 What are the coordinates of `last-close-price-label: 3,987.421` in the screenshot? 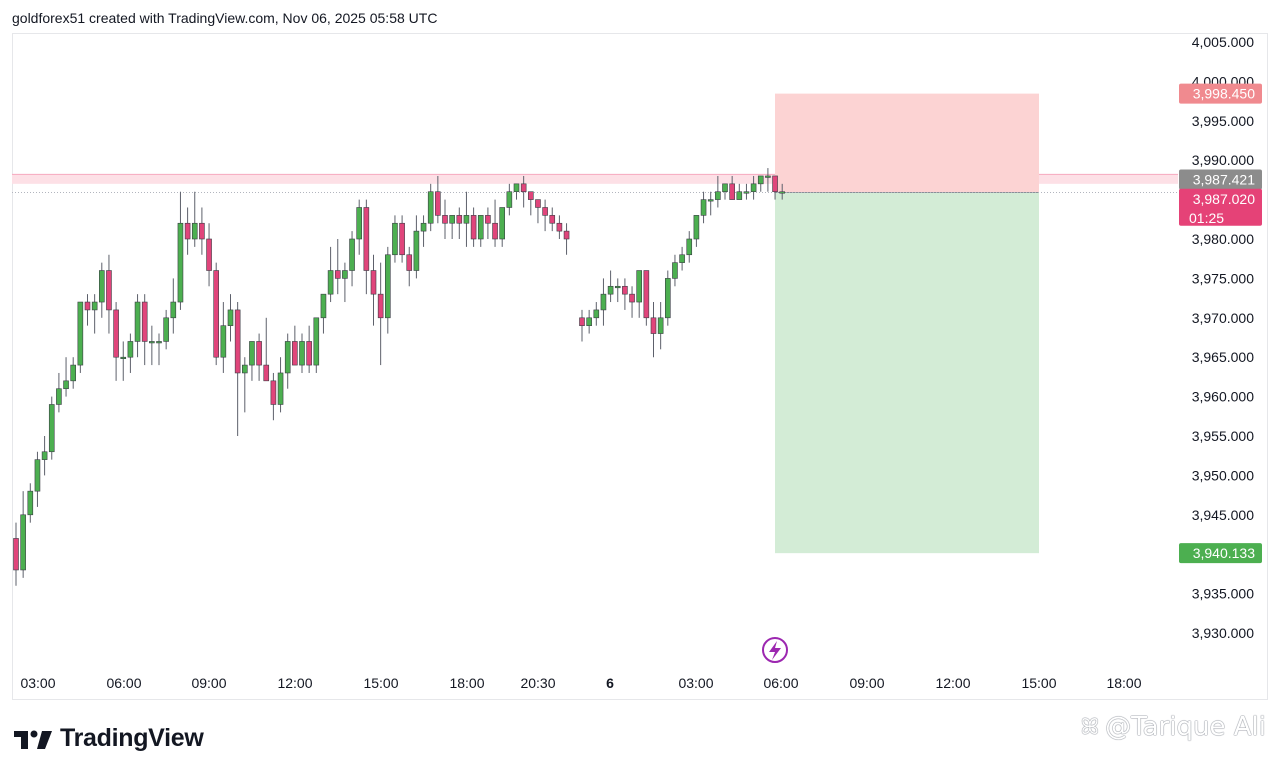 It's located at (1220, 179).